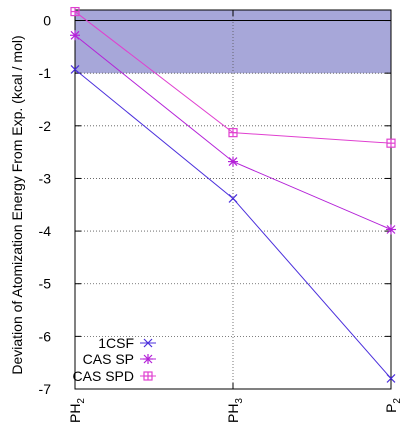 The height and width of the screenshot is (429, 404). I want to click on y-tick-label: 0, so click(47, 21).